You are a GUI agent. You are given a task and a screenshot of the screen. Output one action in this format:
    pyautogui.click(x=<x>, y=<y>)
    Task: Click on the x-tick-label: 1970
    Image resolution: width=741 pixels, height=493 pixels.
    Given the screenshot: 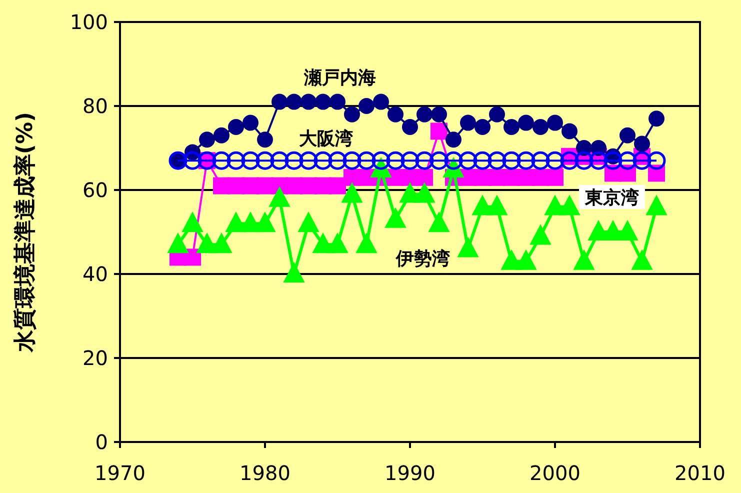 What is the action you would take?
    pyautogui.click(x=120, y=473)
    